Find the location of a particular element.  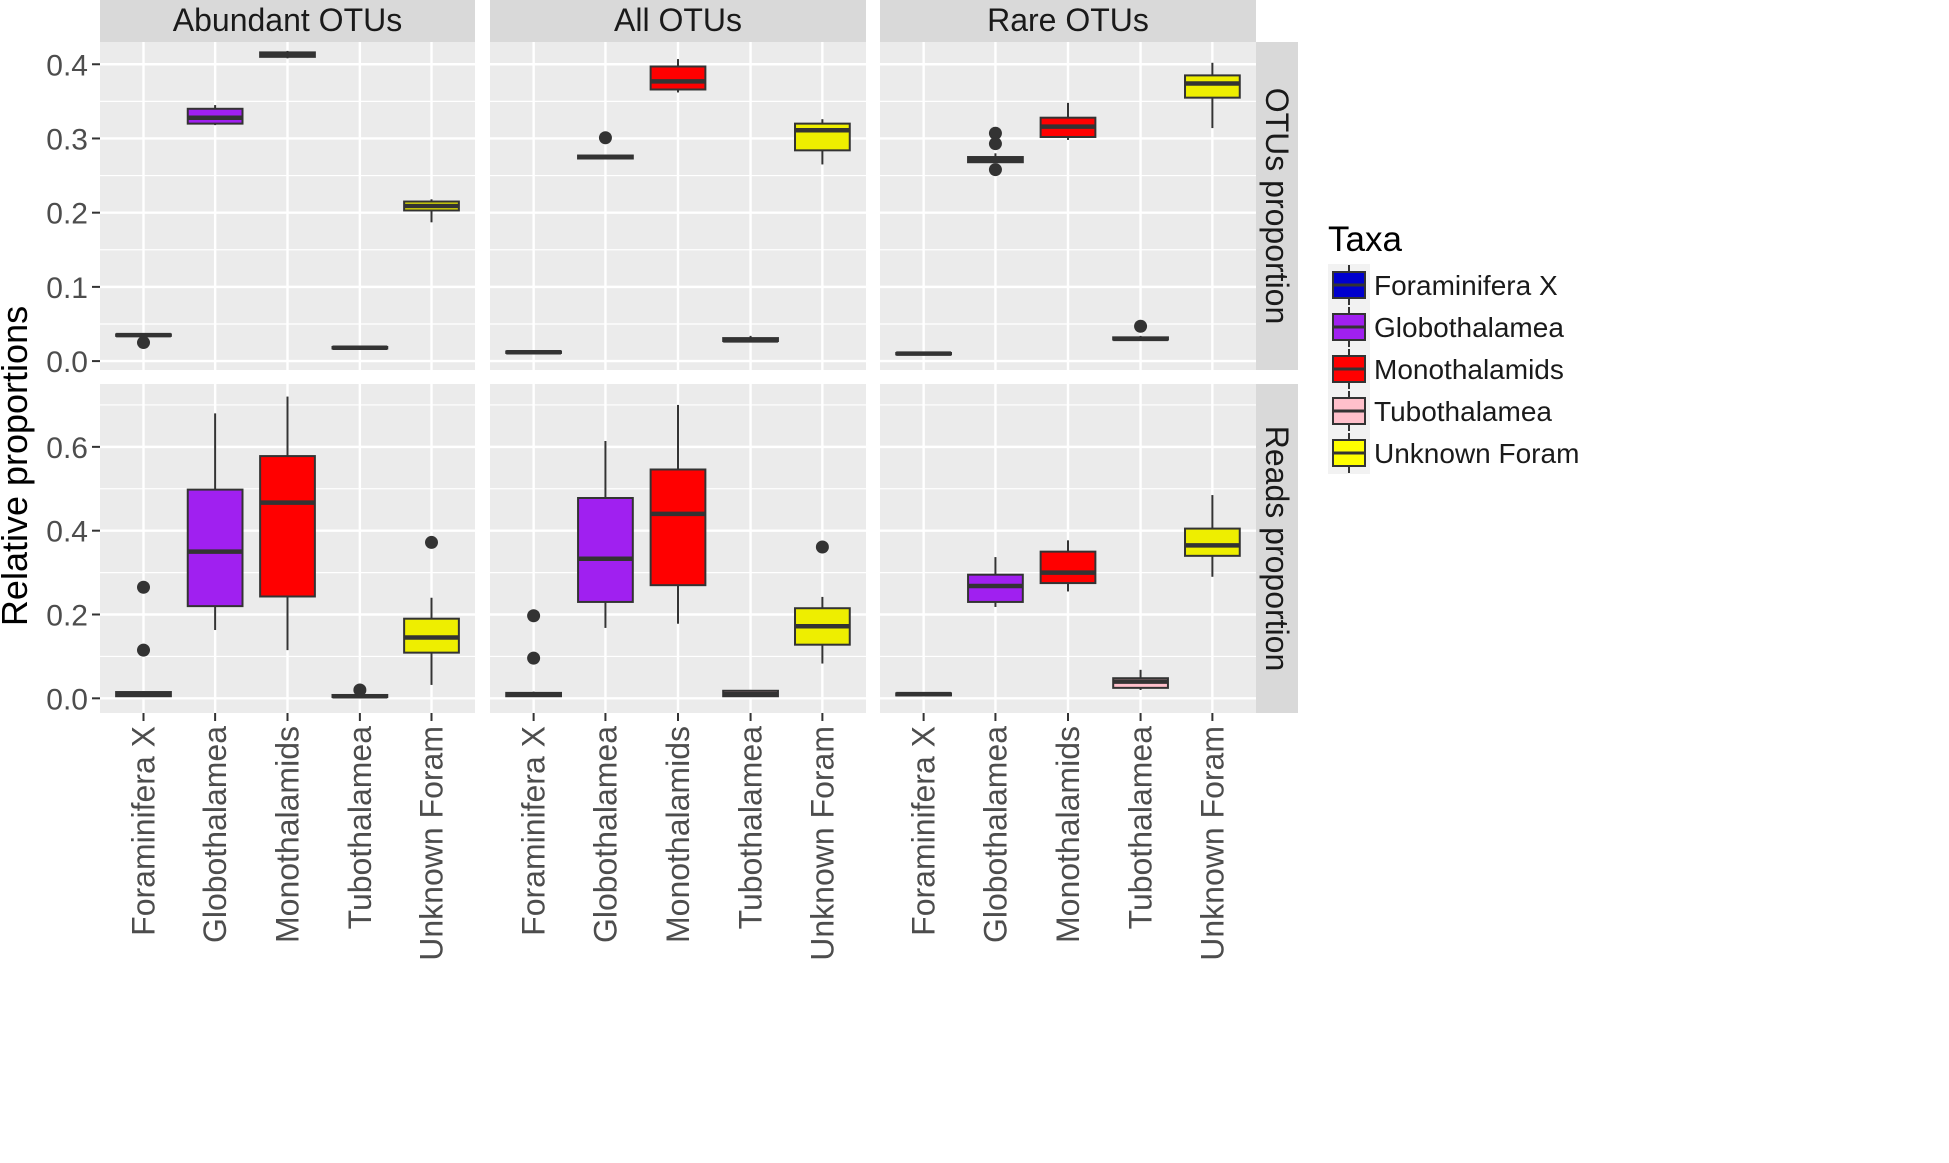

legend-item-label: Unknown Foram is located at coordinates (1476, 453).